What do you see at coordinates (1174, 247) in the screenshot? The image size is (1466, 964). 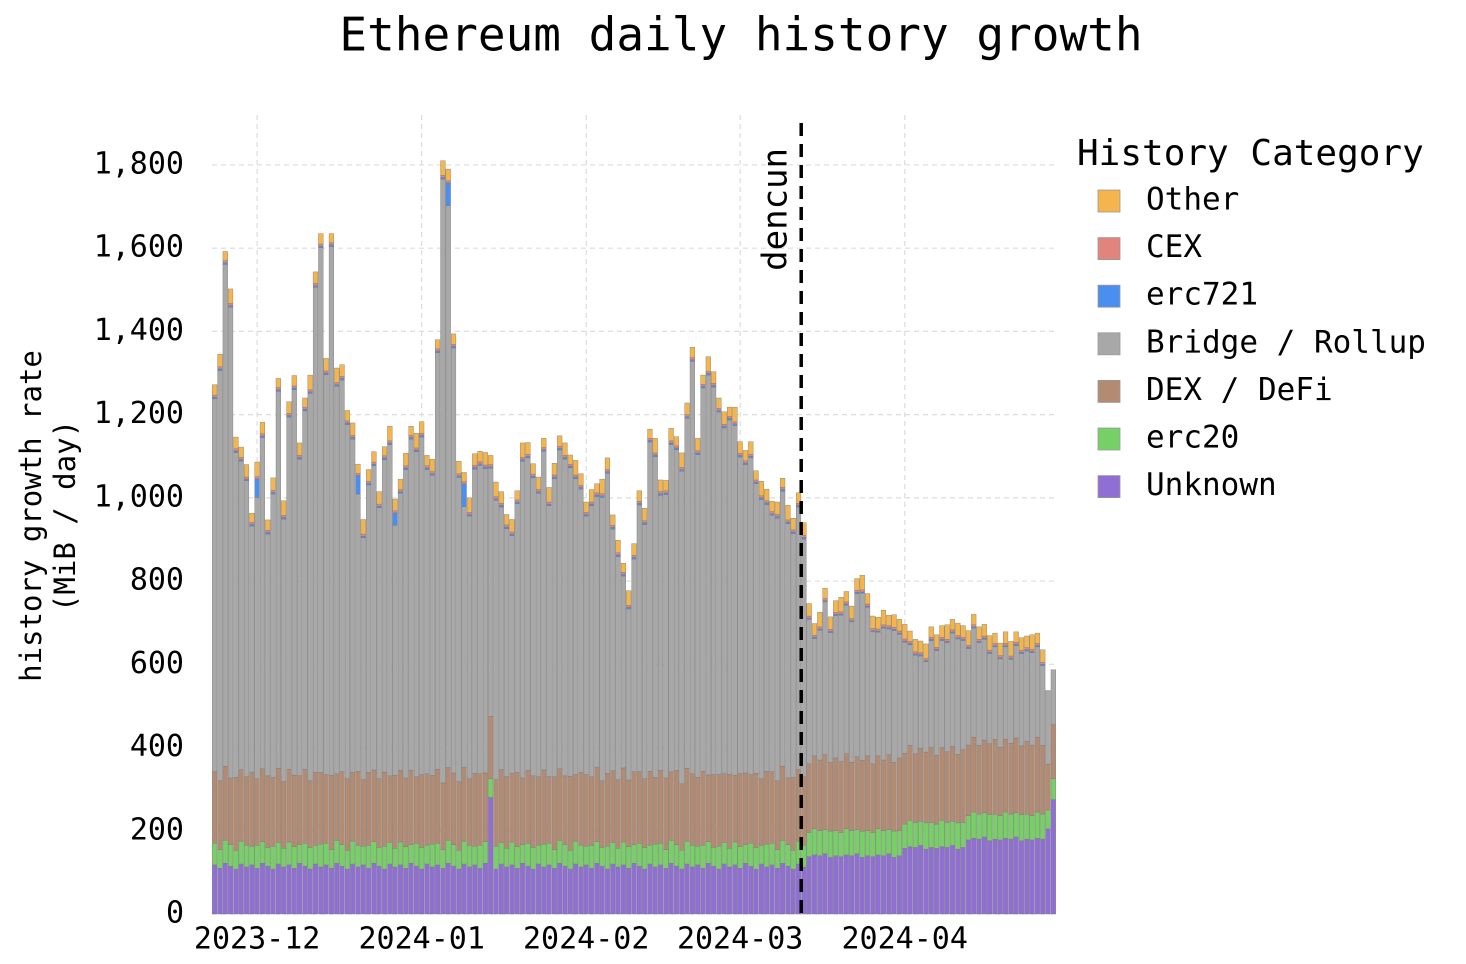 I see `legend-label: CEX` at bounding box center [1174, 247].